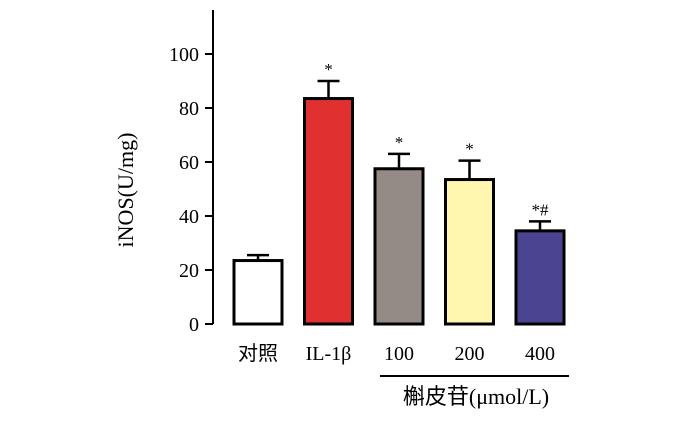  I want to click on y-tick-label: 40, so click(189, 217).